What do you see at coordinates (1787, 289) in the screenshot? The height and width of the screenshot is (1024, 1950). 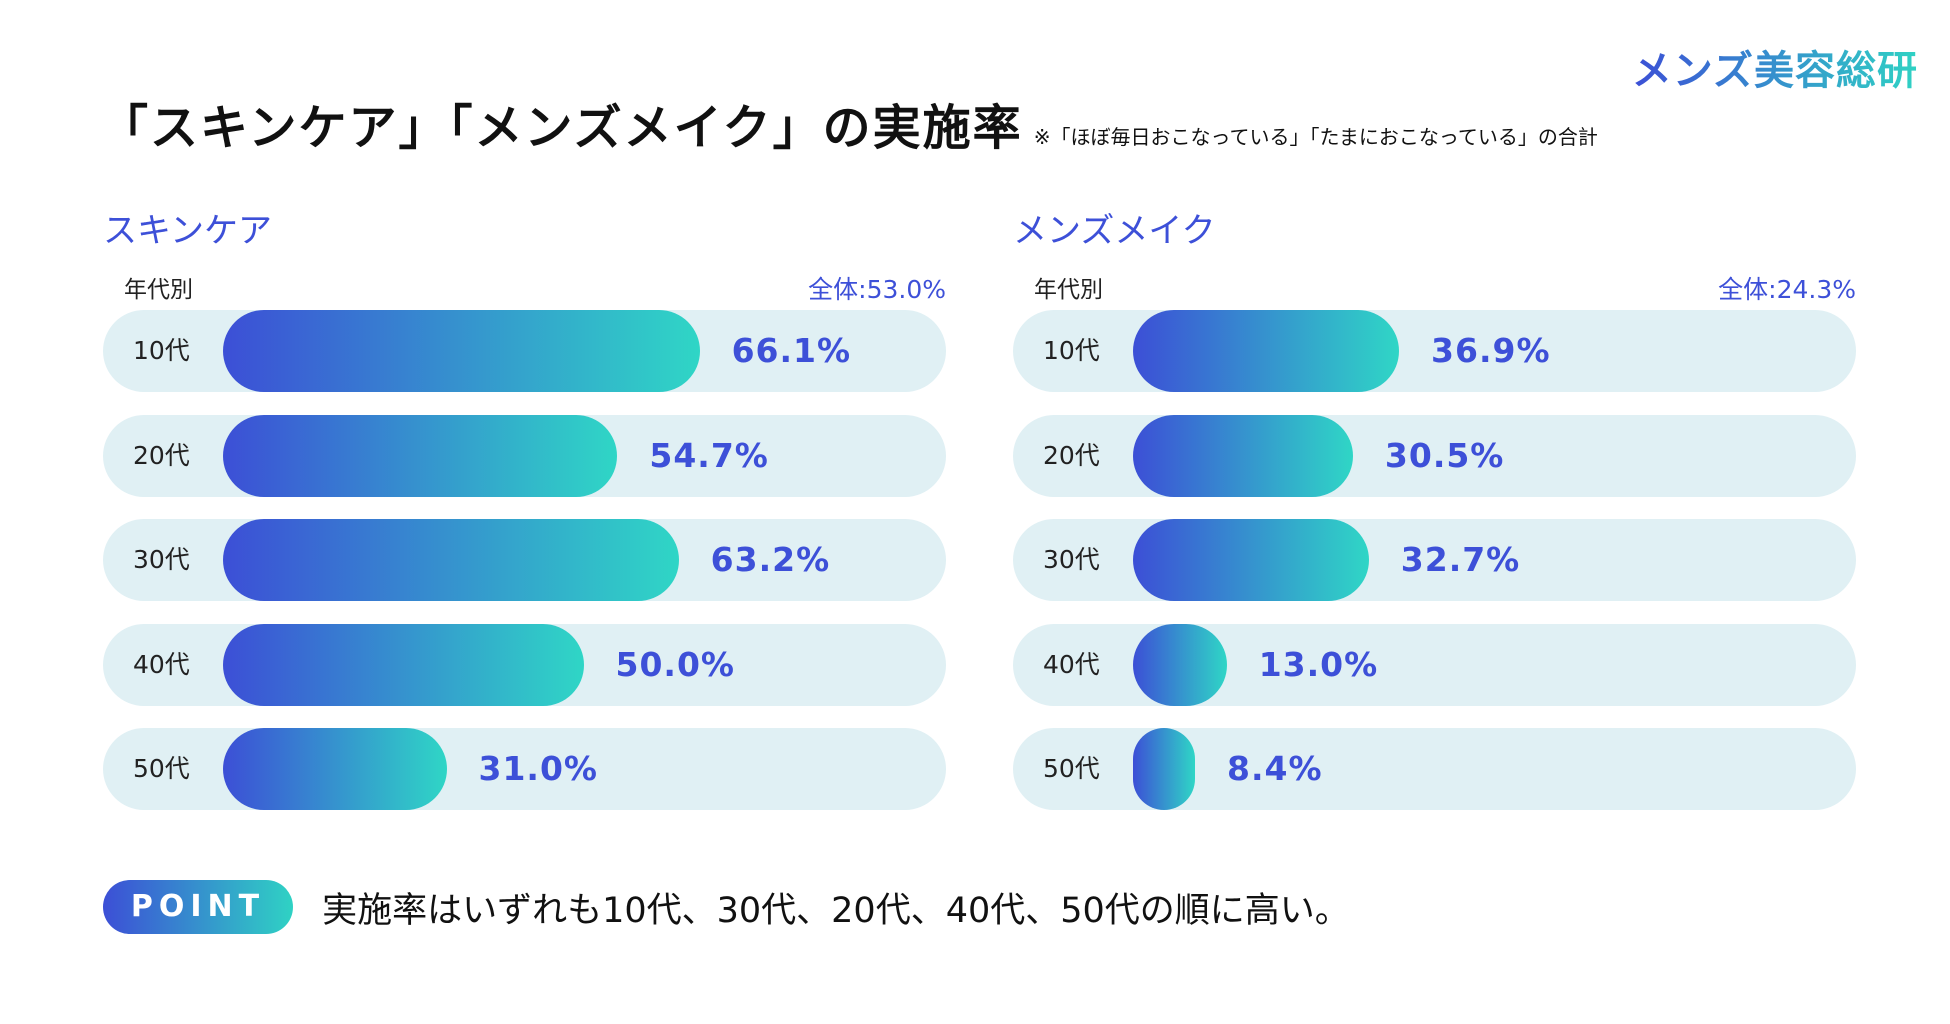 I see `overall-label: 全体:24.3%` at bounding box center [1787, 289].